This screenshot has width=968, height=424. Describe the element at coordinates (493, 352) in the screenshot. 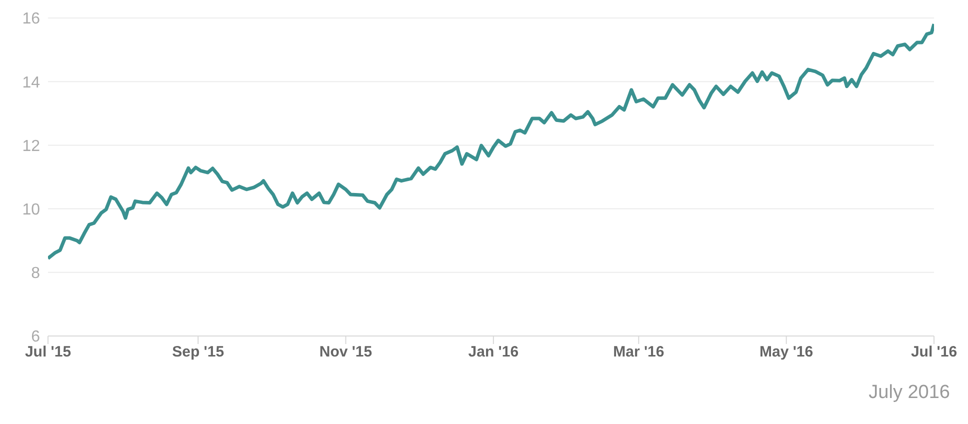

I see `x-tick-label: Jan '16` at that location.